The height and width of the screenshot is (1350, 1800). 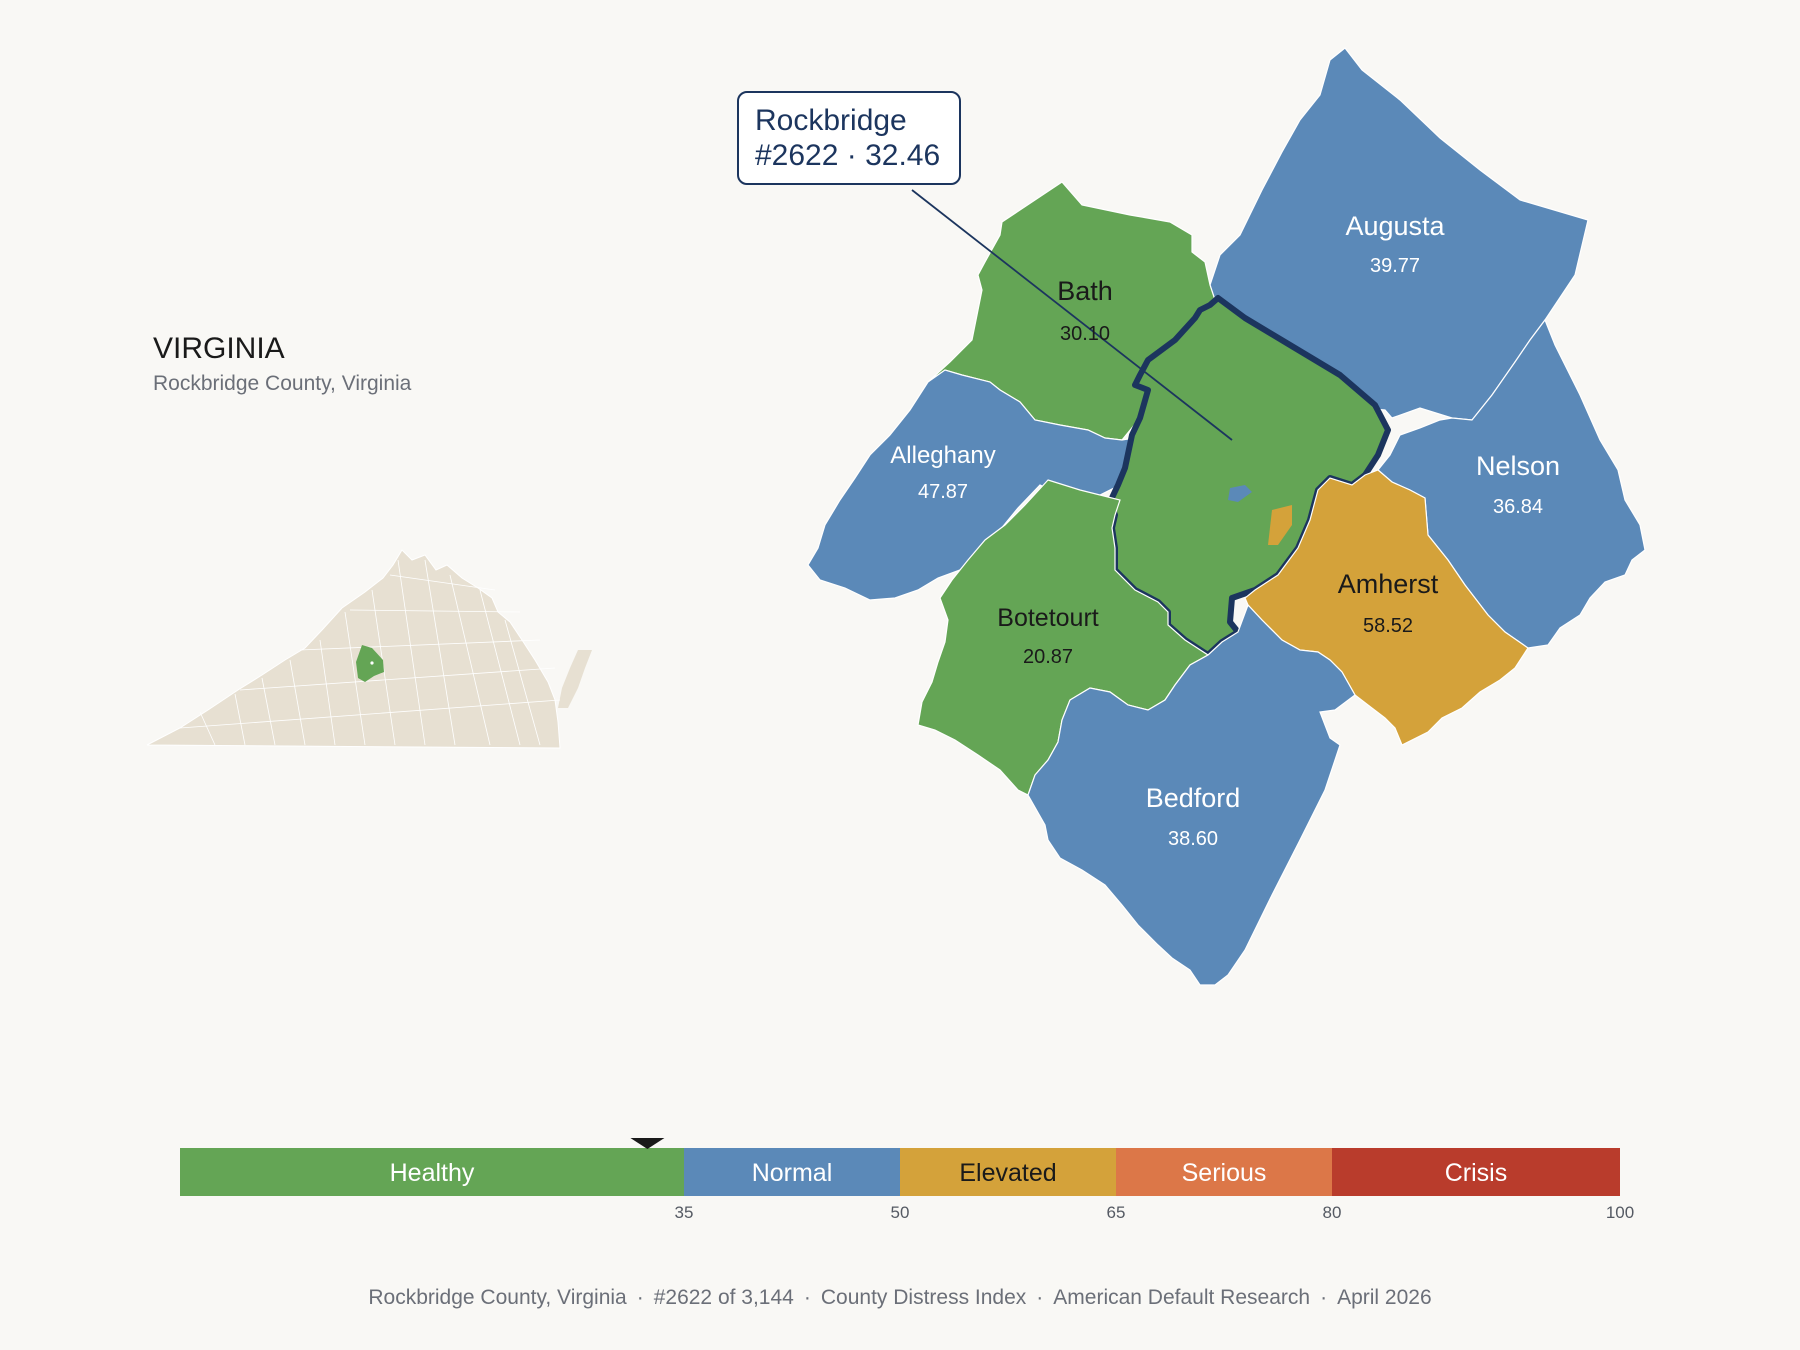 What do you see at coordinates (978, 485) in the screenshot?
I see `county-alleghany` at bounding box center [978, 485].